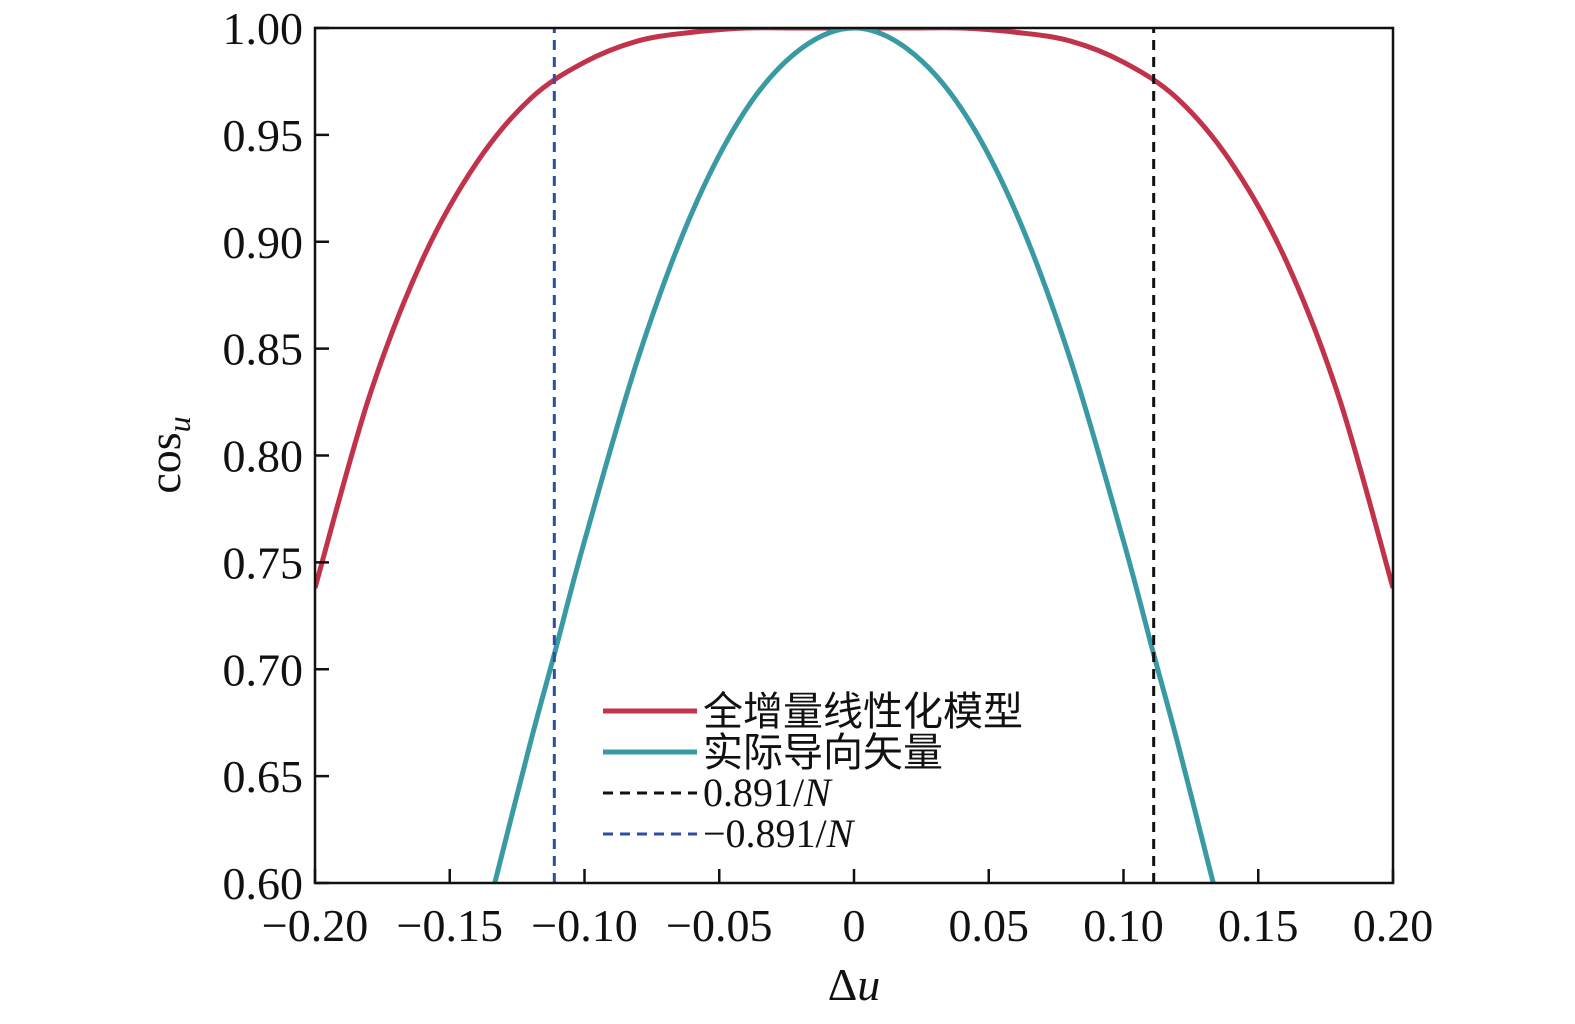  What do you see at coordinates (263, 669) in the screenshot?
I see `y-tick-label-0-7: 0.70` at bounding box center [263, 669].